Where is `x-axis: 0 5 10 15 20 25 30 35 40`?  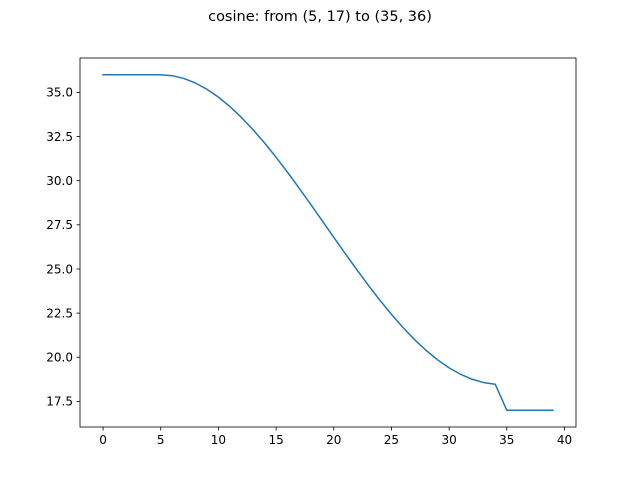
x-axis: 0 5 10 15 20 25 30 35 40 is located at coordinates (335, 437).